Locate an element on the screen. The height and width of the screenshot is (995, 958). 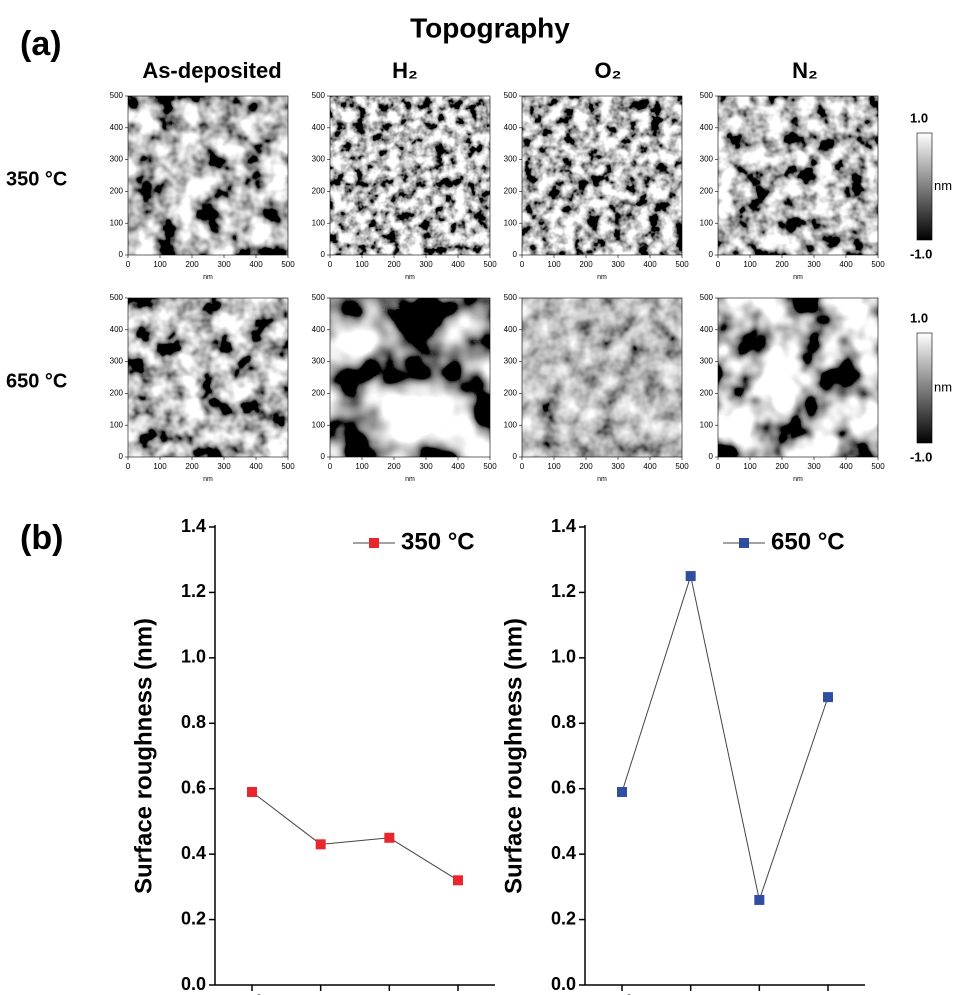
panel-label: (a) is located at coordinates (41, 44).